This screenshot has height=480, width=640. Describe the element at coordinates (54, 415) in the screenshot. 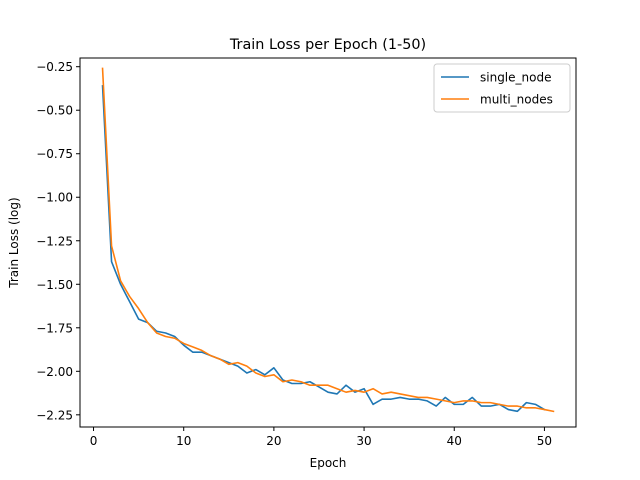

I see `y-tick-label: −2.25` at that location.